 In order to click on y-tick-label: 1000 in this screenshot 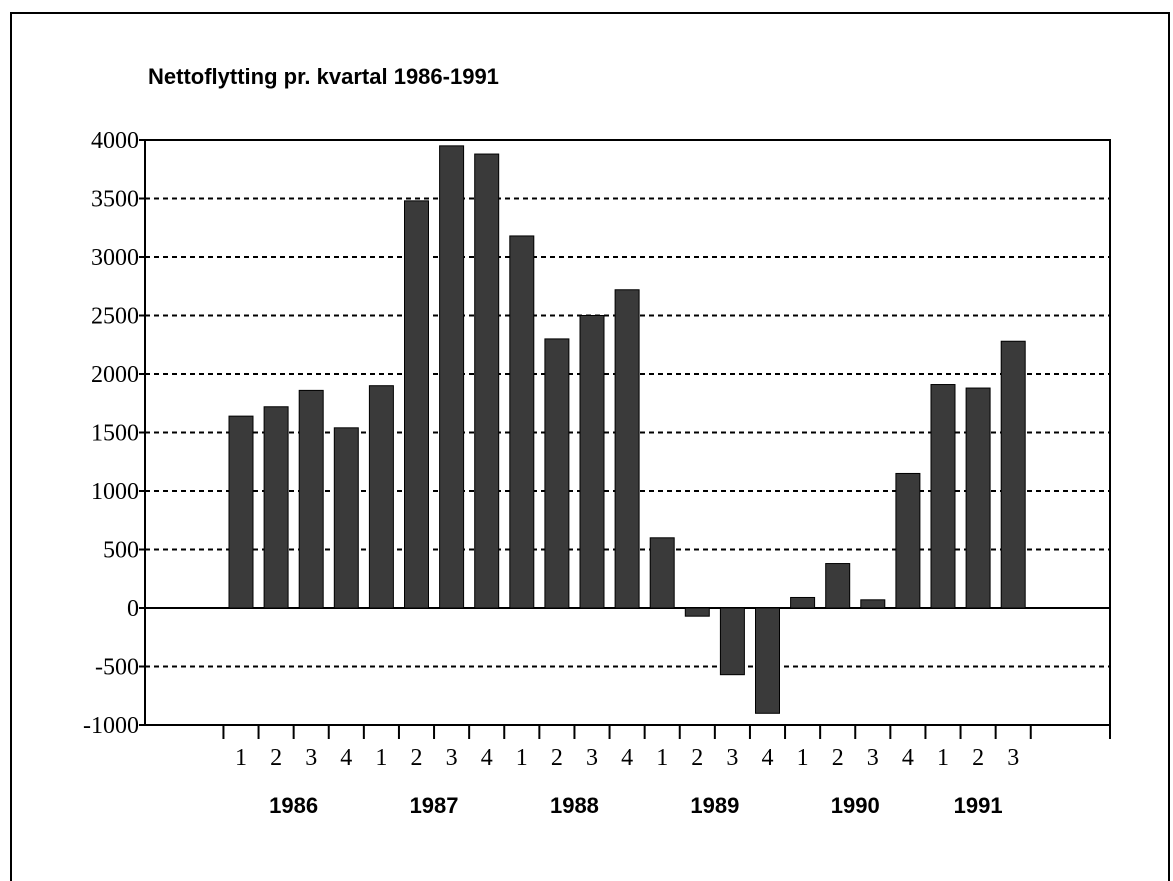, I will do `click(115, 492)`.